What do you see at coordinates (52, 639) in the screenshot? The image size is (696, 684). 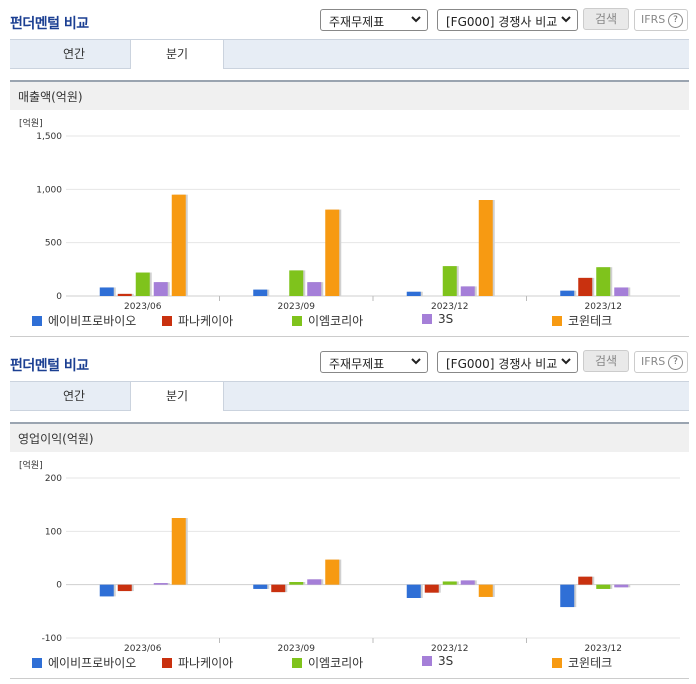 I see `y-tick-label: -100` at bounding box center [52, 639].